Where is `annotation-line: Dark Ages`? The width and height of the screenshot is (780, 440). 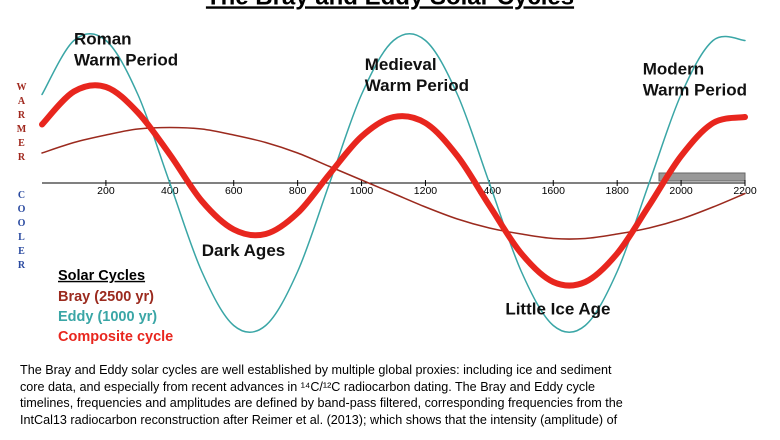
annotation-line: Dark Ages is located at coordinates (243, 250).